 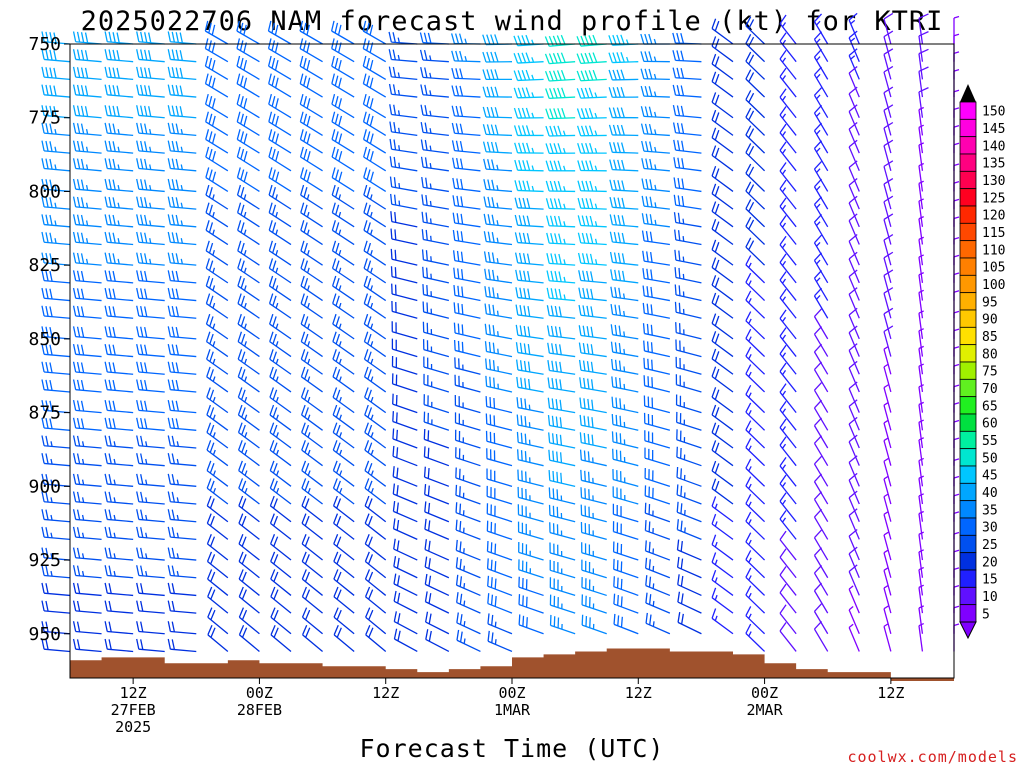 What do you see at coordinates (968, 93) in the screenshot?
I see `colorbar-top-arrow` at bounding box center [968, 93].